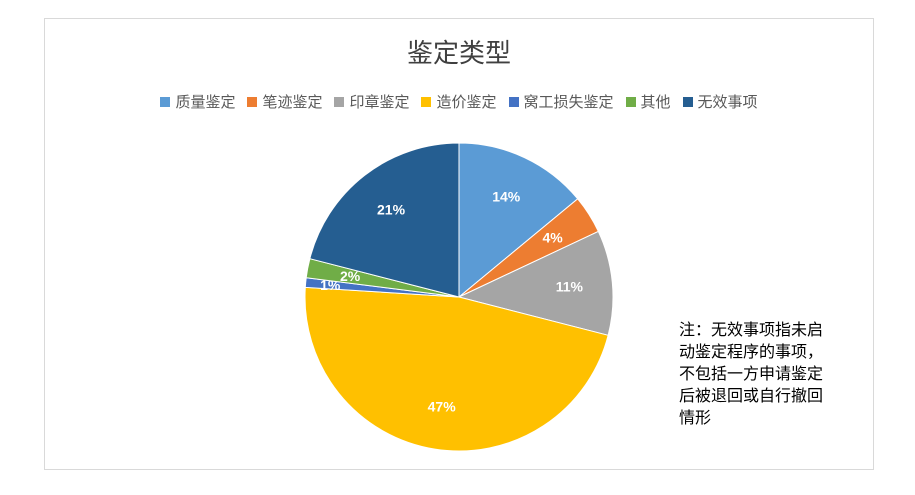  I want to click on data-label: 11%, so click(570, 287).